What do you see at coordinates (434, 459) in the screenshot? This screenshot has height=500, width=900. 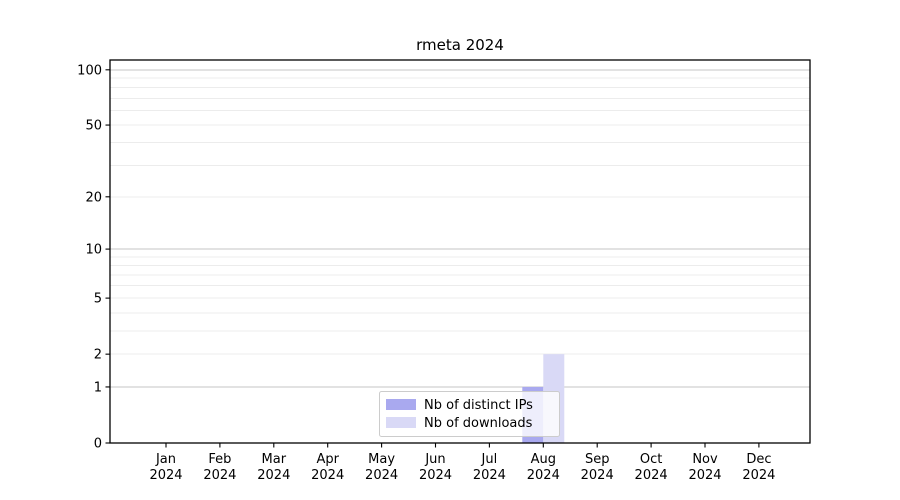 I see `x-tick-label-month: Jun` at bounding box center [434, 459].